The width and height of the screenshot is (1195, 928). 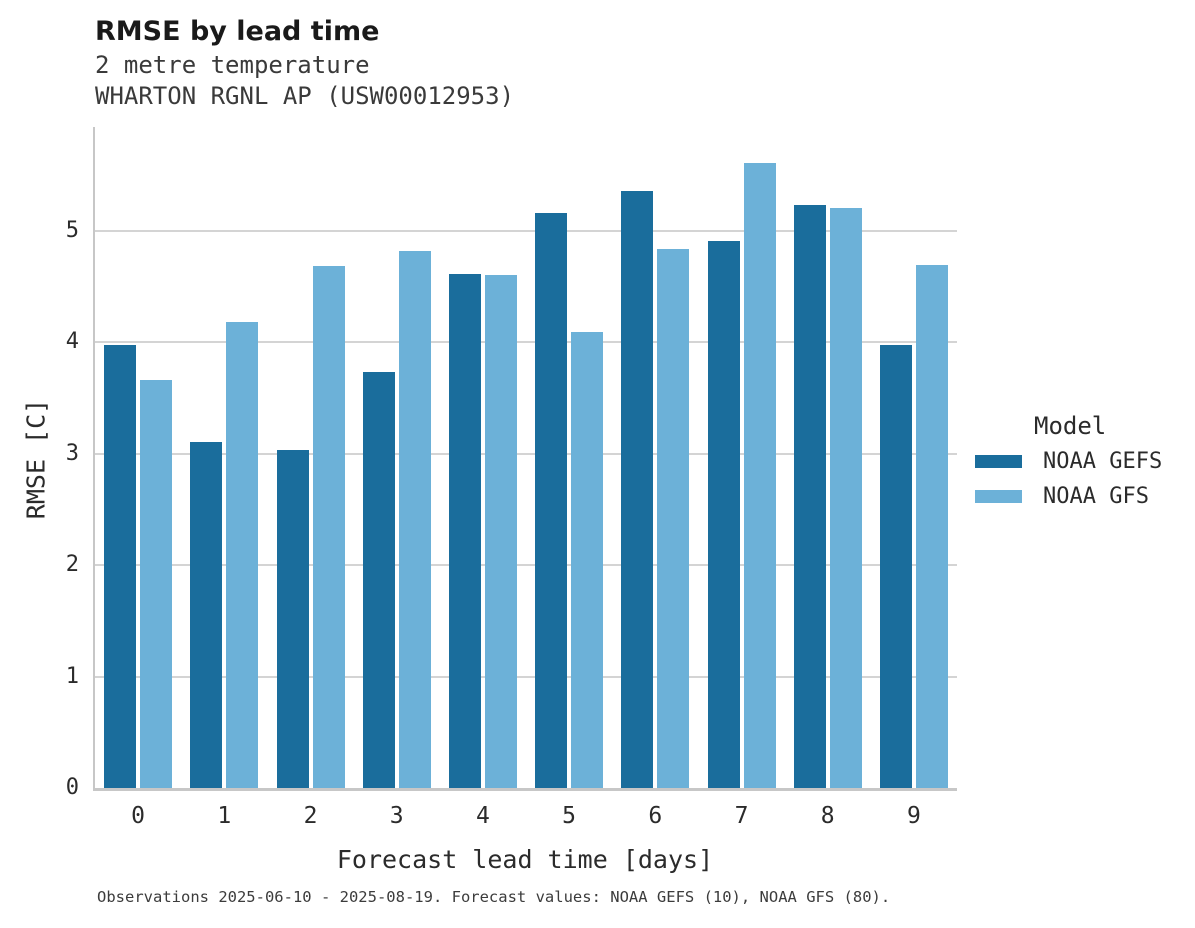 What do you see at coordinates (237, 31) in the screenshot?
I see `chart-title: RMSE by lead time` at bounding box center [237, 31].